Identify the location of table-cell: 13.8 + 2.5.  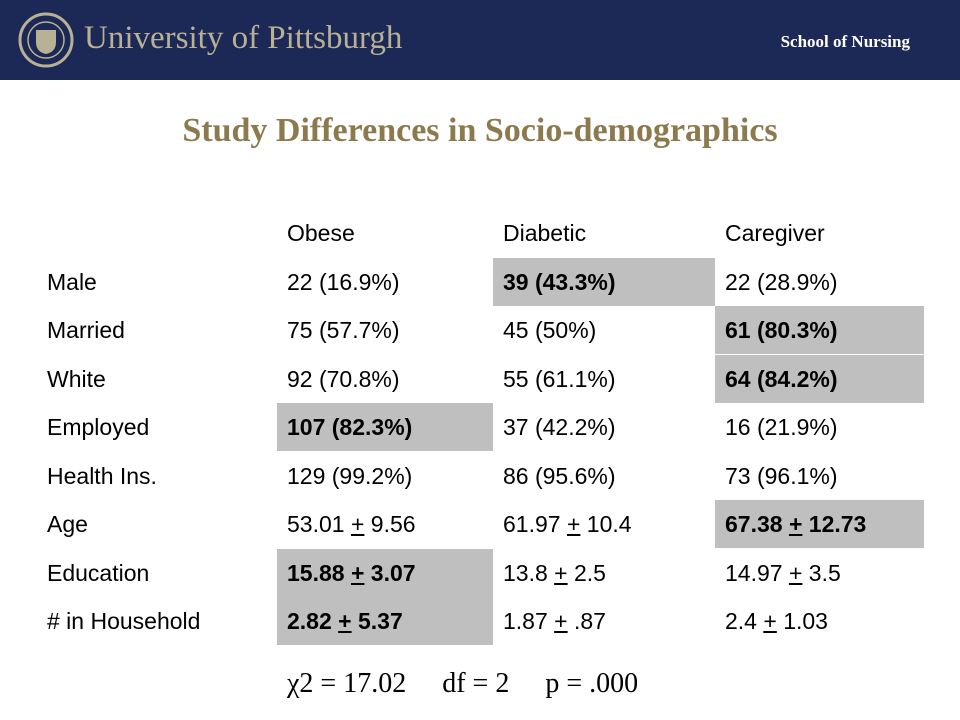
(554, 572).